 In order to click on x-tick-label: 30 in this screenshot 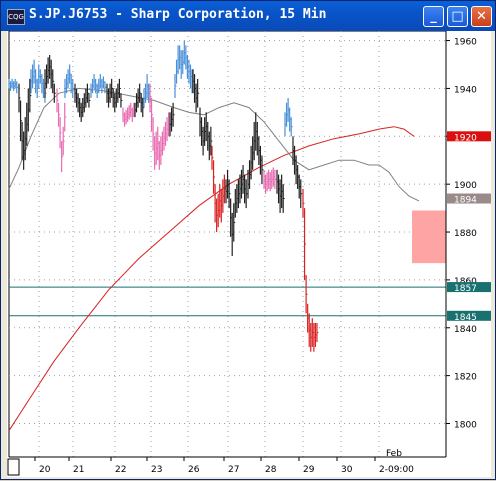, I will do `click(347, 470)`.